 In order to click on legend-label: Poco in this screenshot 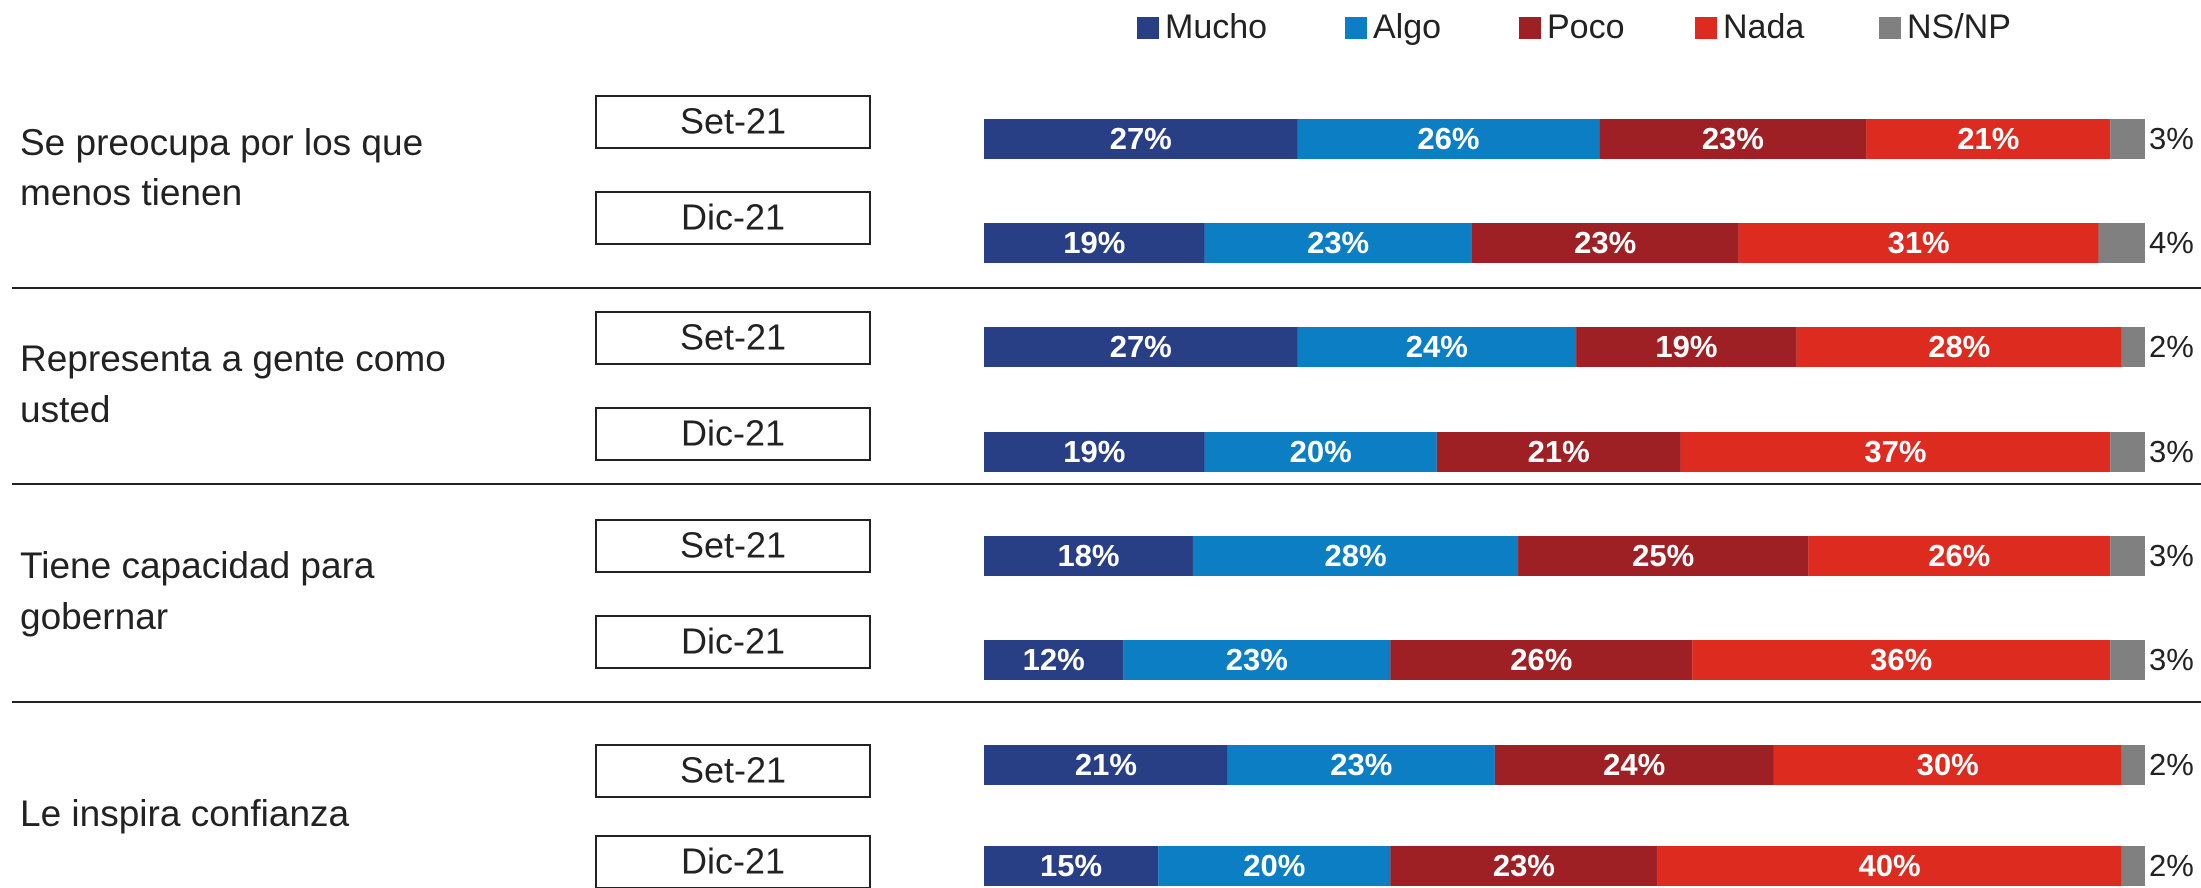, I will do `click(1586, 27)`.